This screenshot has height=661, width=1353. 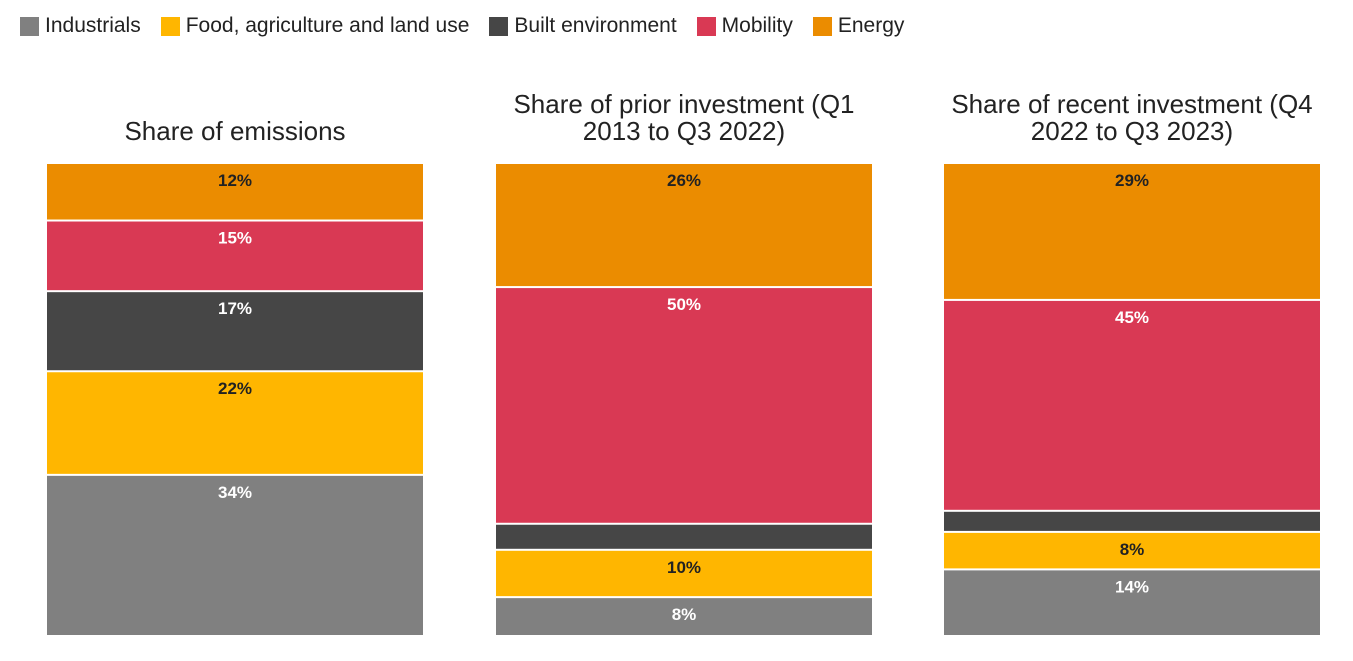 What do you see at coordinates (1132, 317) in the screenshot?
I see `data-label: 45%` at bounding box center [1132, 317].